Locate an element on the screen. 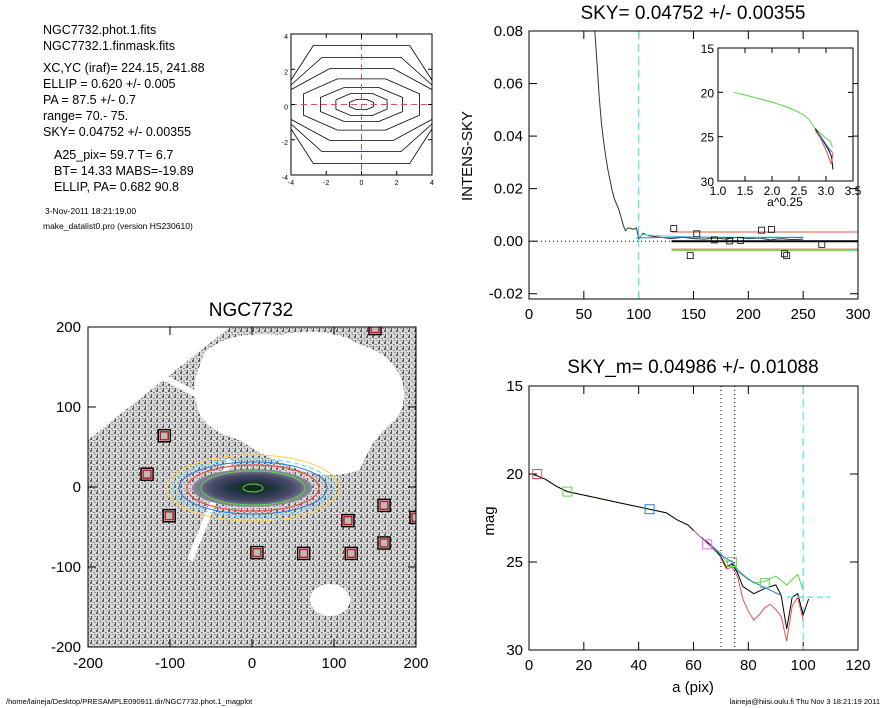  mag-lines is located at coordinates (681, 518).